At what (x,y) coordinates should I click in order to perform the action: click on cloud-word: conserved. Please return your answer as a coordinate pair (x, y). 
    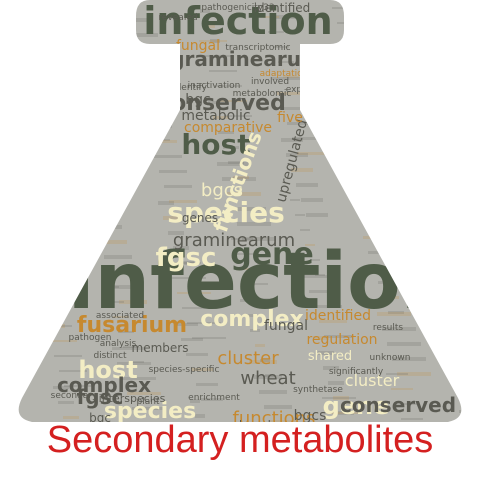
    Looking at the image, I should click on (398, 405).